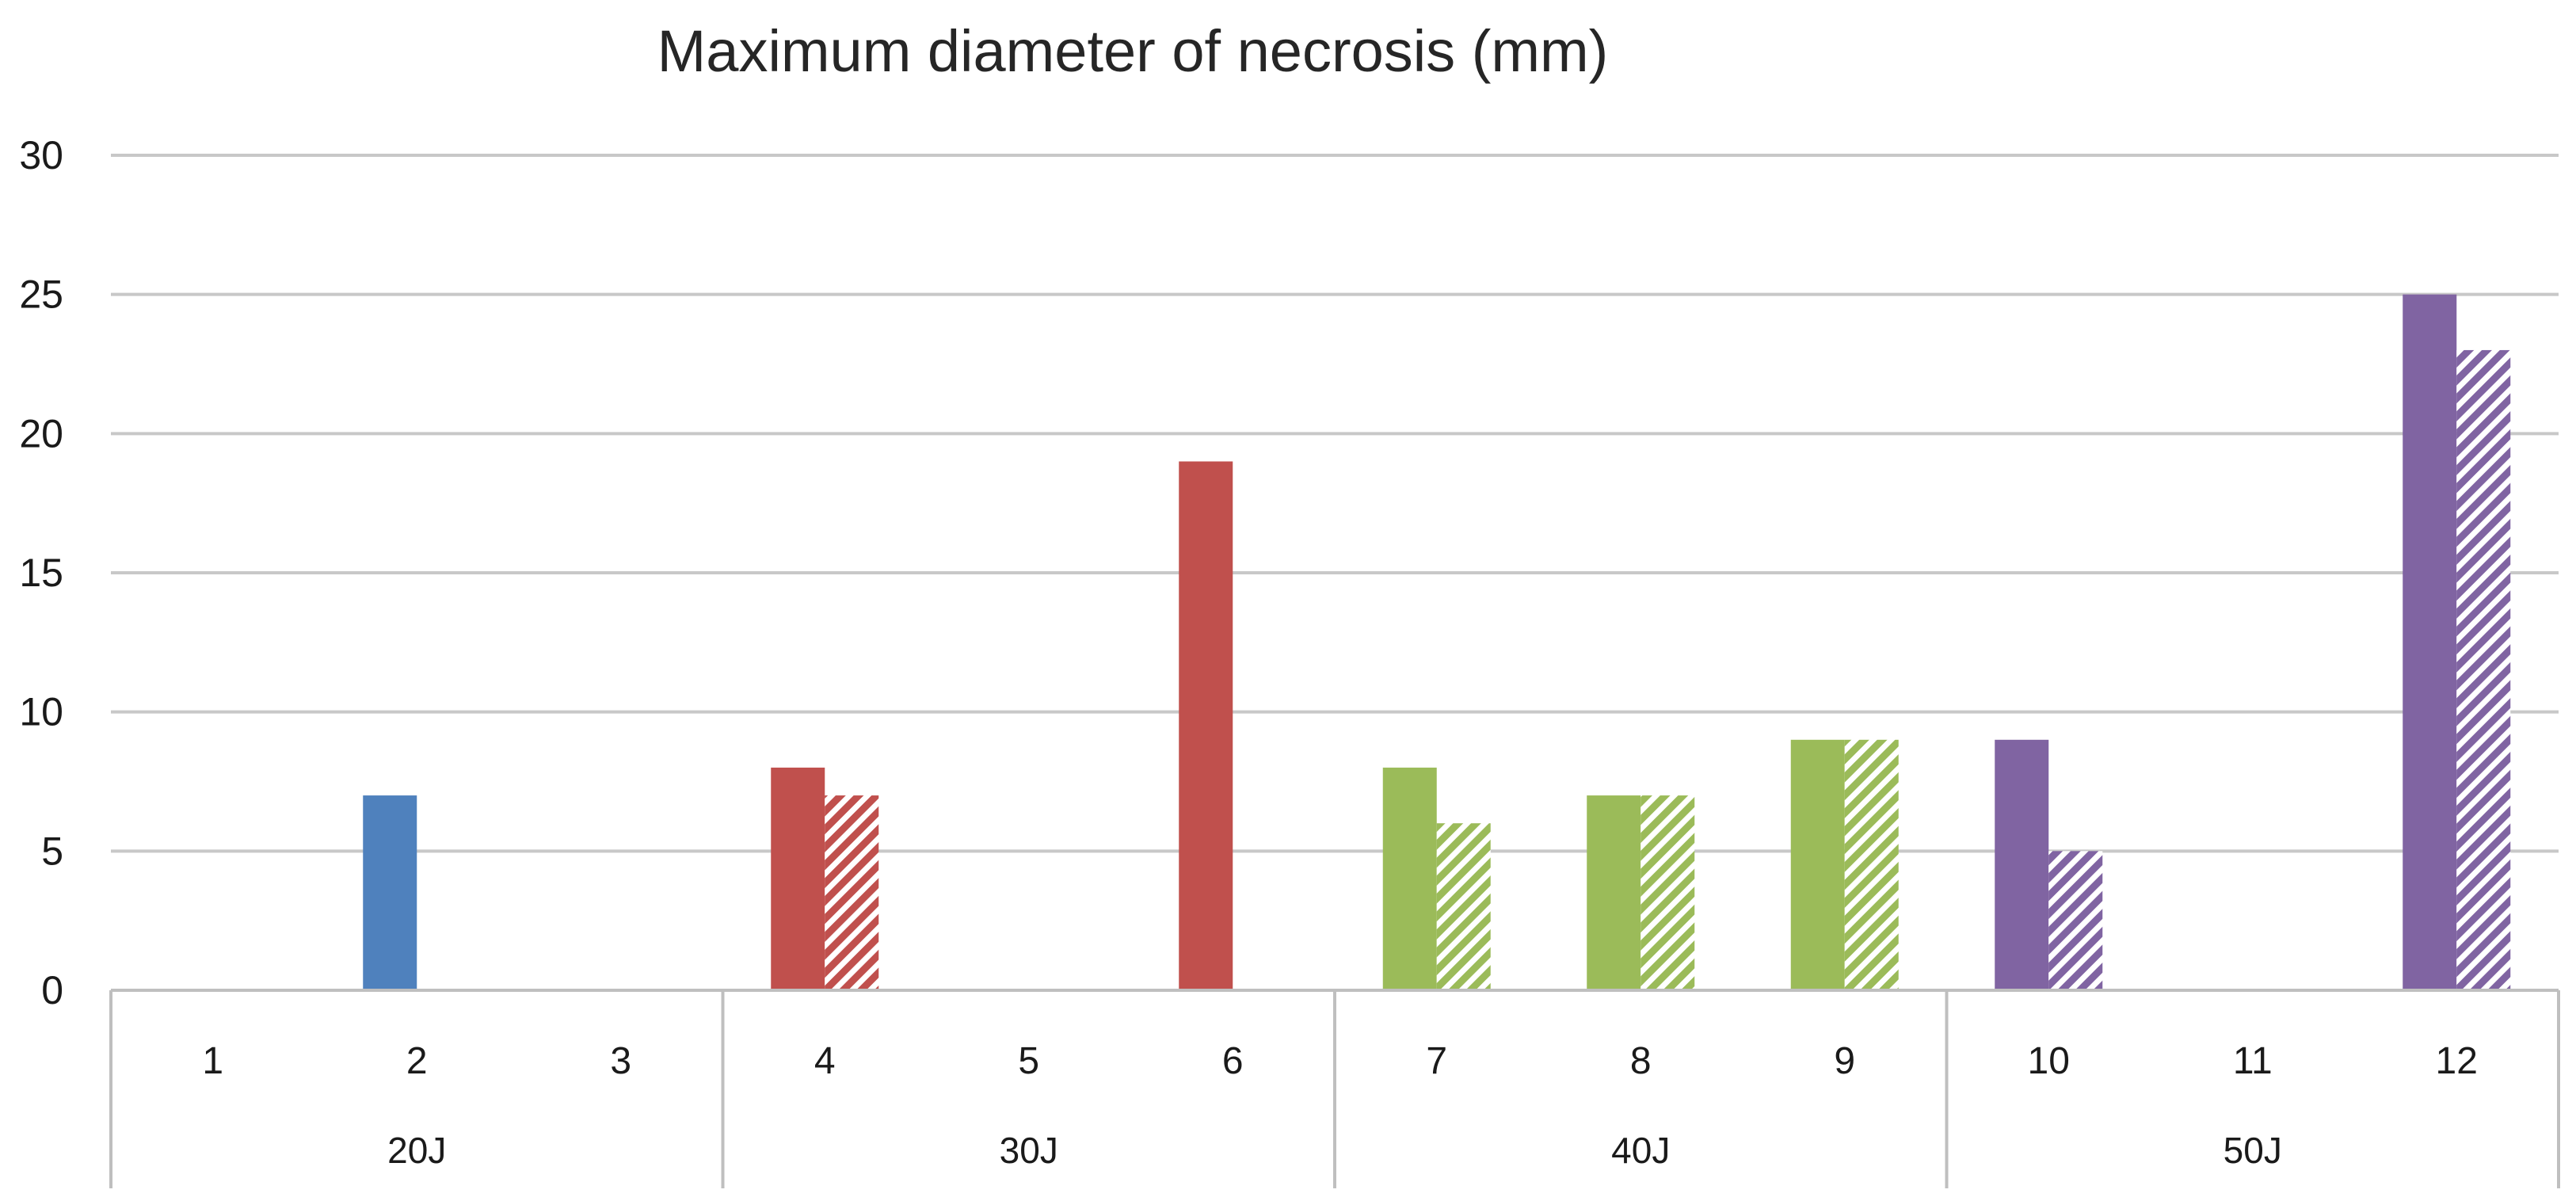 Image resolution: width=2576 pixels, height=1201 pixels. What do you see at coordinates (417, 1061) in the screenshot?
I see `x-category-label: 2` at bounding box center [417, 1061].